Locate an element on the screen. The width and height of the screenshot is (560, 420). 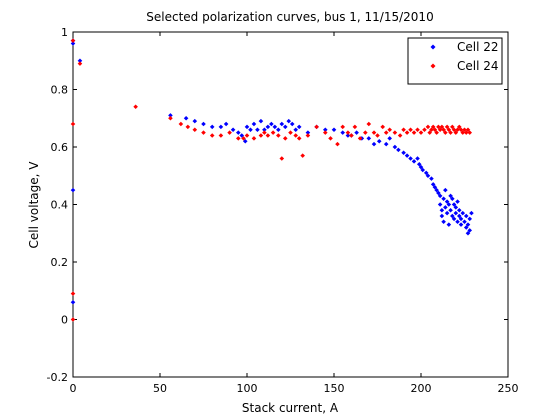
legend: Cell 22 Cell 24 is located at coordinates (455, 61).